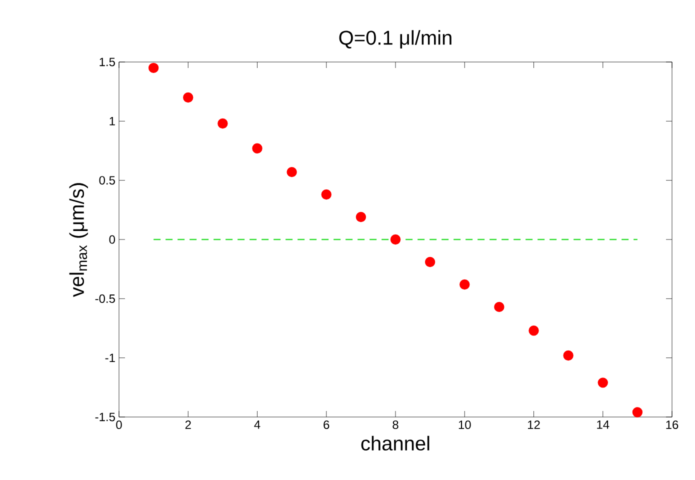 The width and height of the screenshot is (695, 480). Describe the element at coordinates (395, 39) in the screenshot. I see `chart-title: Q=0.1 μl/min` at that location.